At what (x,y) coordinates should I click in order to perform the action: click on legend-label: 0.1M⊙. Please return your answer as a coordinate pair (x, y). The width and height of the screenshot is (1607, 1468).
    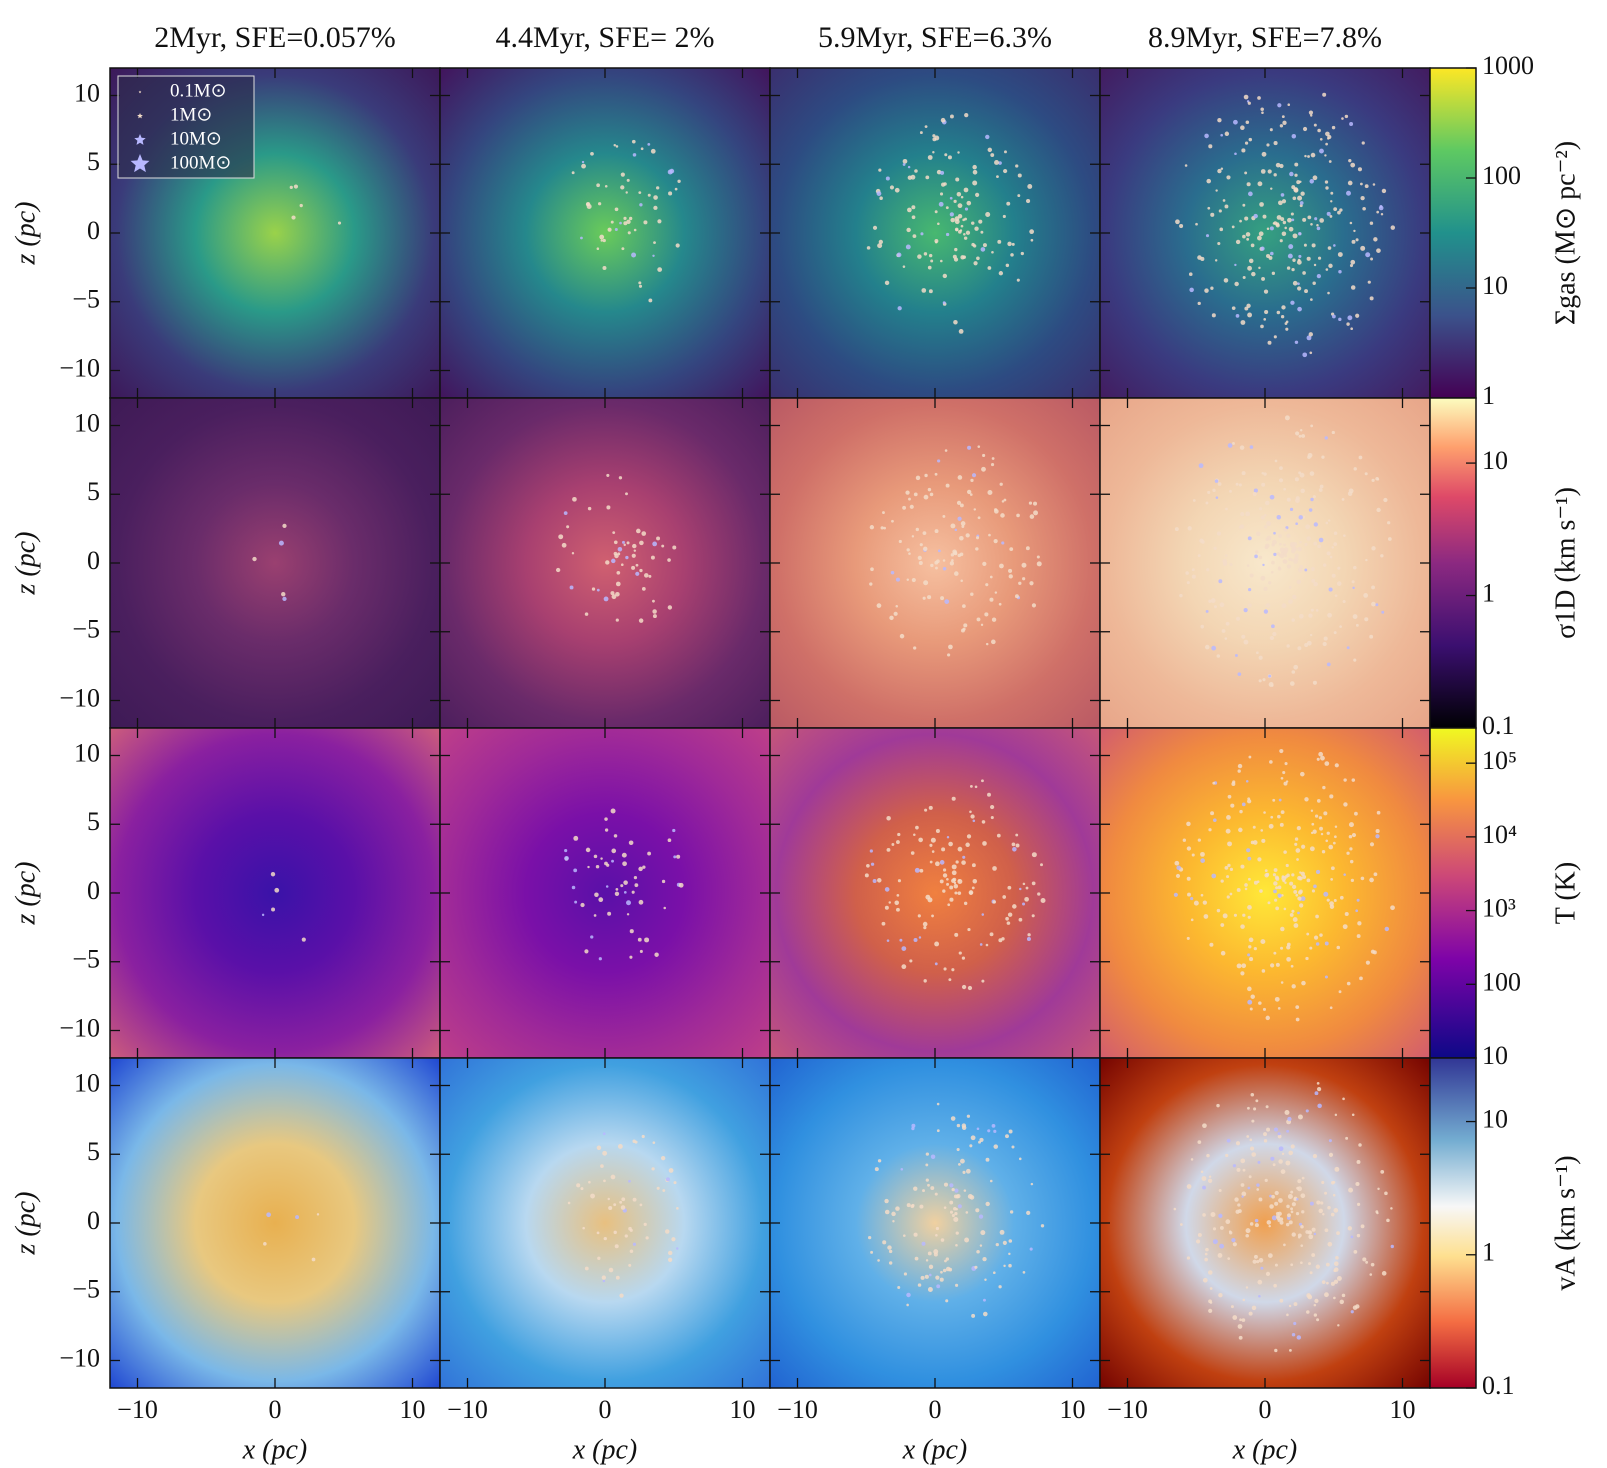
    Looking at the image, I should click on (198, 90).